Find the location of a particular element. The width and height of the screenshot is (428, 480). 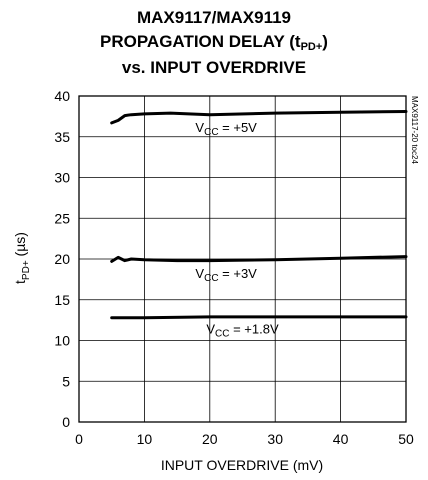

x-tick-label-1: 10 is located at coordinates (145, 439).